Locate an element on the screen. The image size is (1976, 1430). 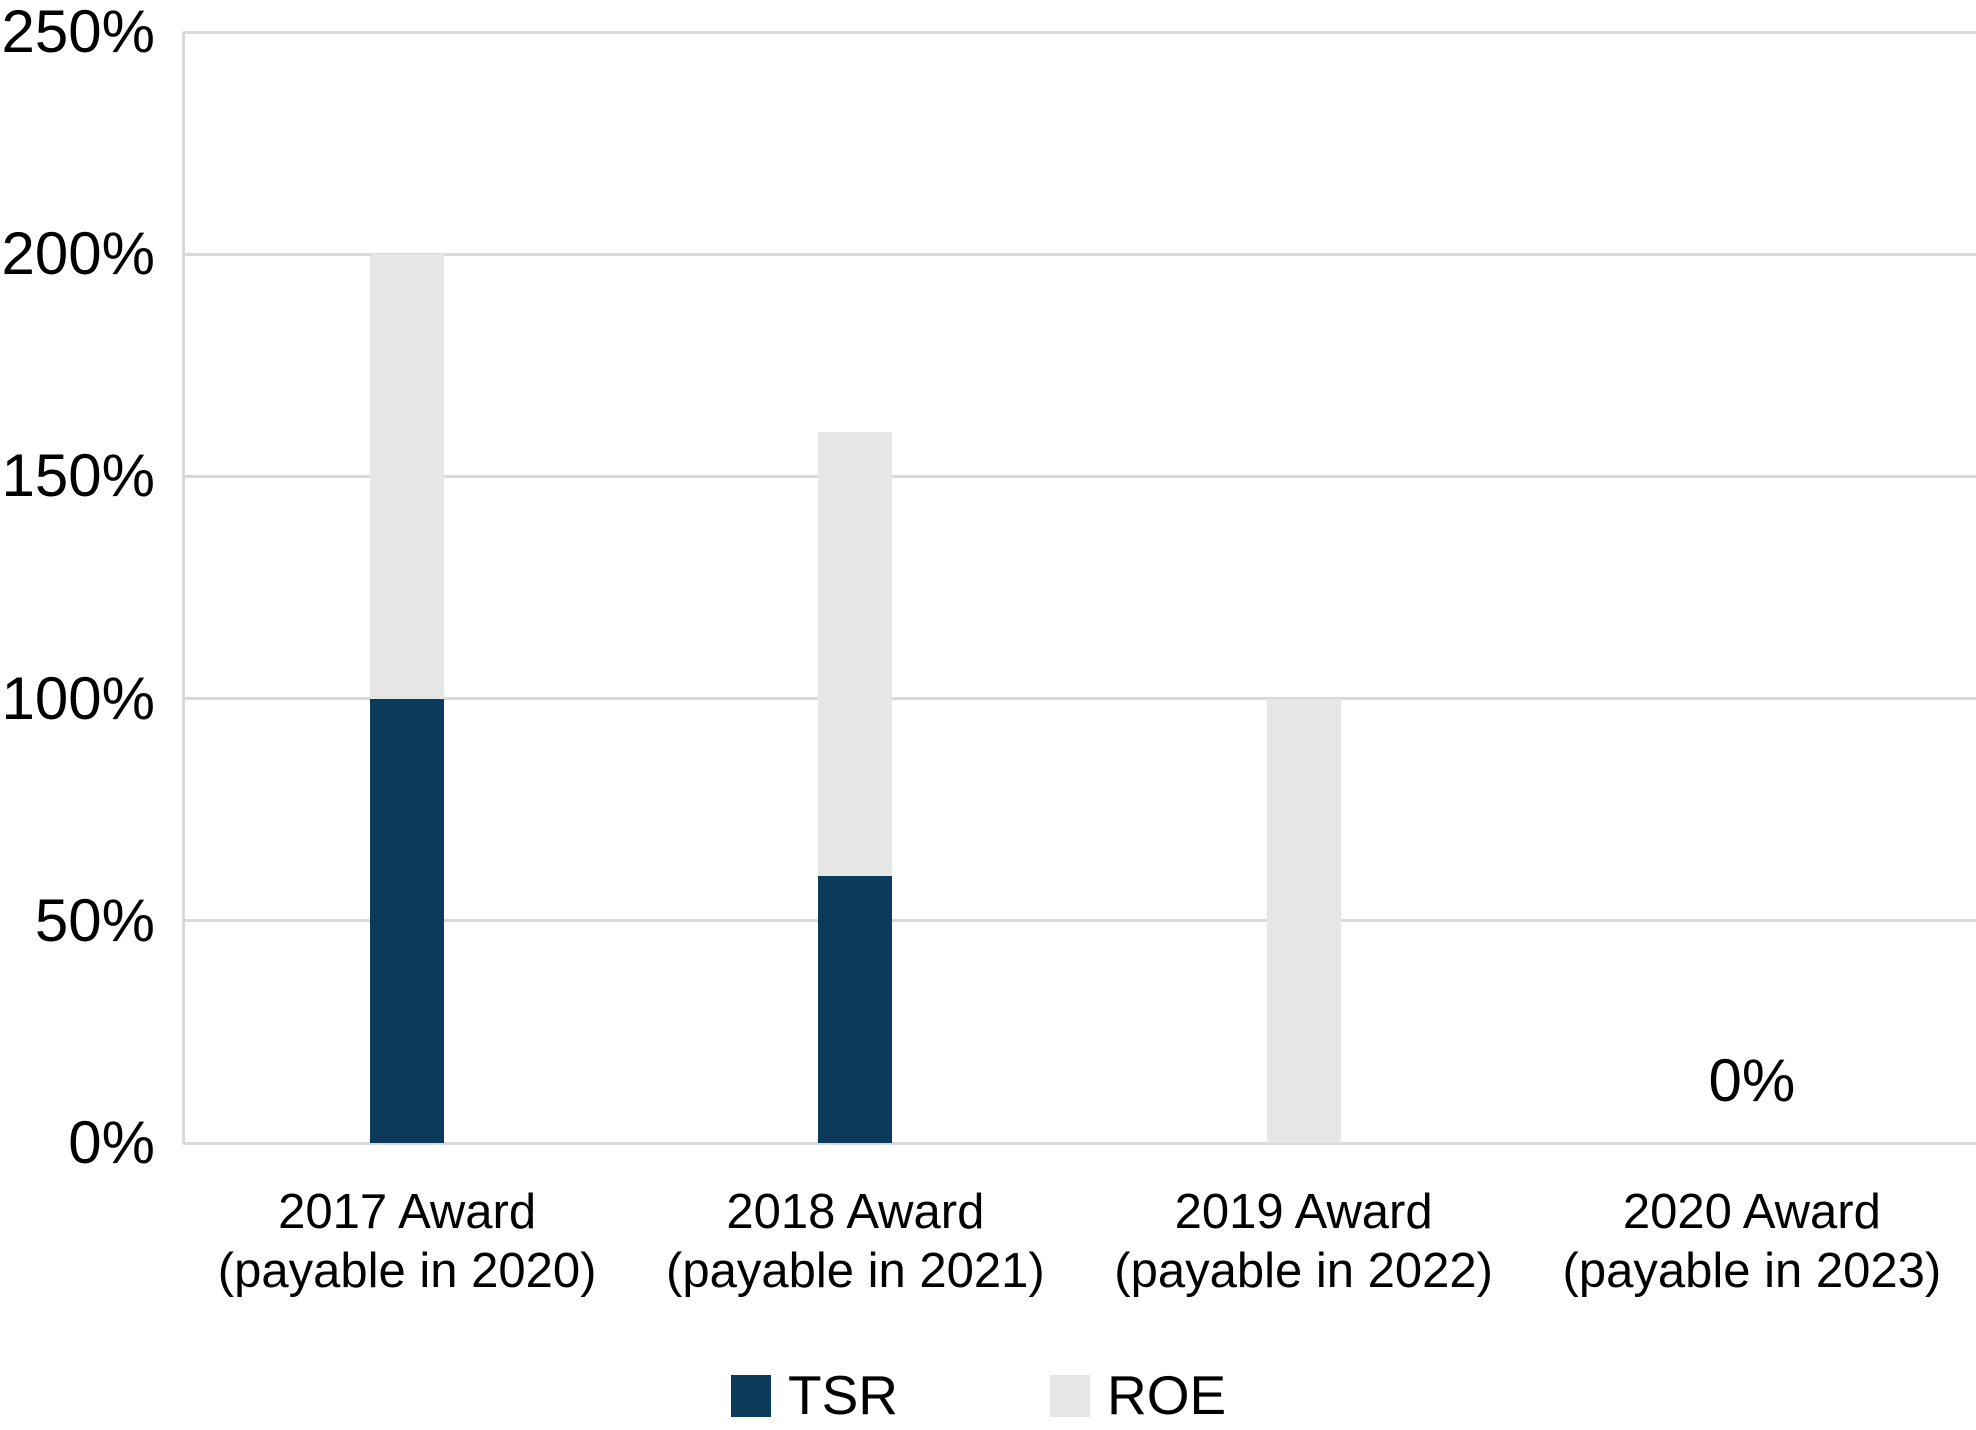
x-category-label-line: (payable in 2022) is located at coordinates (1303, 1270).